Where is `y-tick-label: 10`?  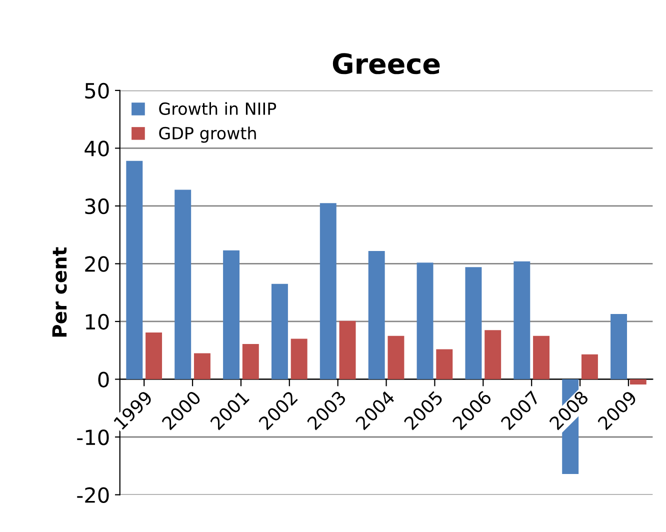 y-tick-label: 10 is located at coordinates (97, 322).